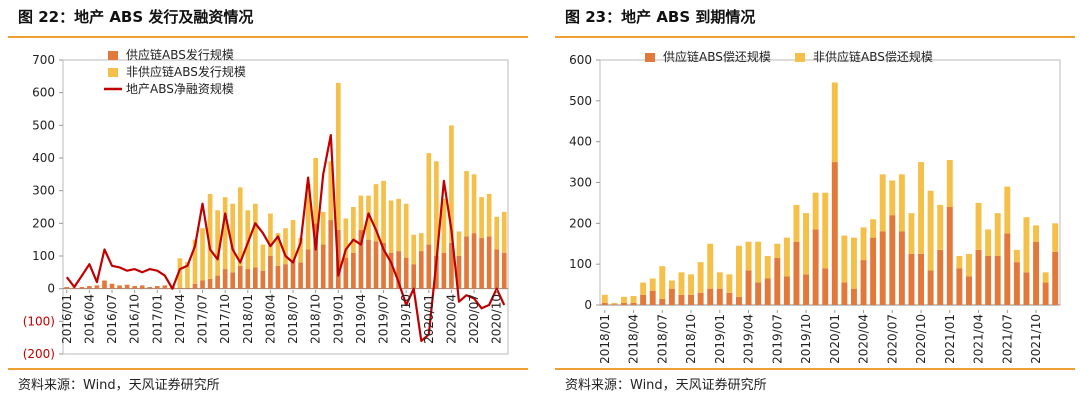 Image resolution: width=1080 pixels, height=406 pixels. What do you see at coordinates (815, 369) in the screenshot?
I see `source-rule` at bounding box center [815, 369].